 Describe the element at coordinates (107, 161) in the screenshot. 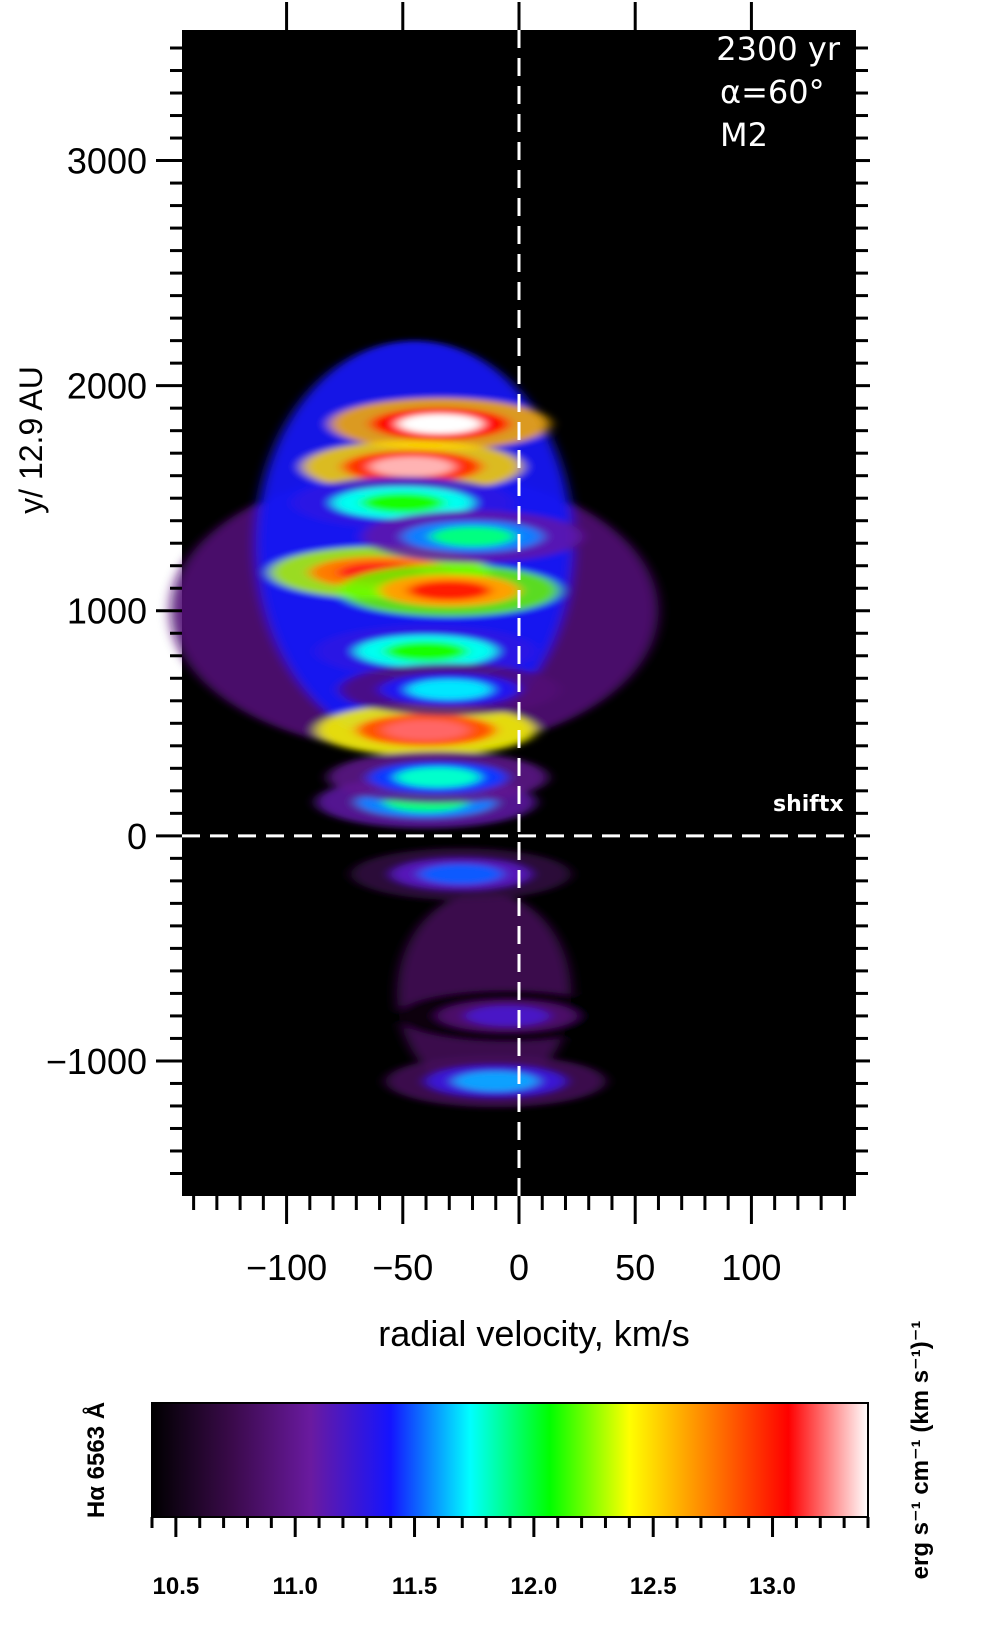

I see `y-tick-label: 3000` at that location.